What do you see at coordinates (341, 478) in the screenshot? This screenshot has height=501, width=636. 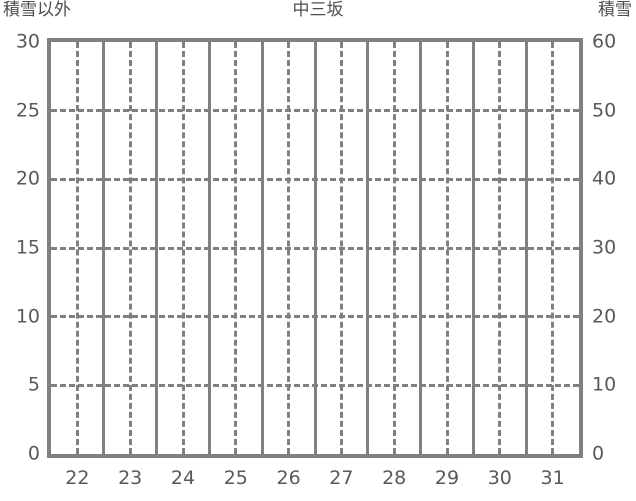 I see `x-tick-label: 27` at bounding box center [341, 478].